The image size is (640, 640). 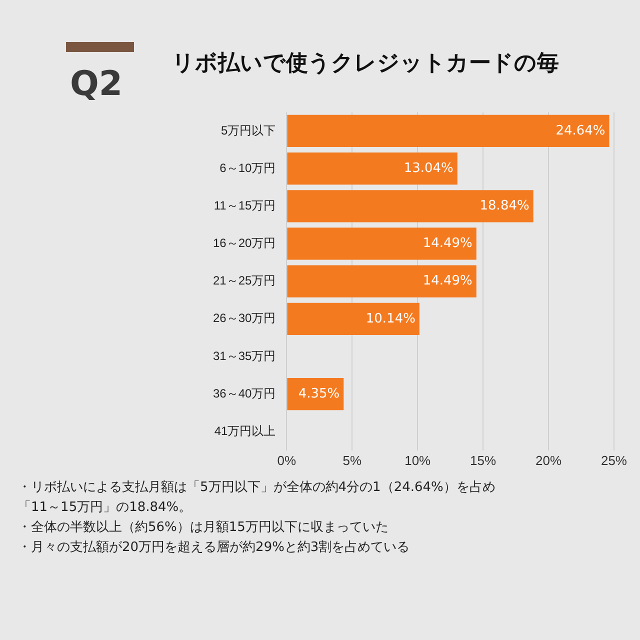 What do you see at coordinates (244, 281) in the screenshot?
I see `y-tick-label: 21～25万円` at bounding box center [244, 281].